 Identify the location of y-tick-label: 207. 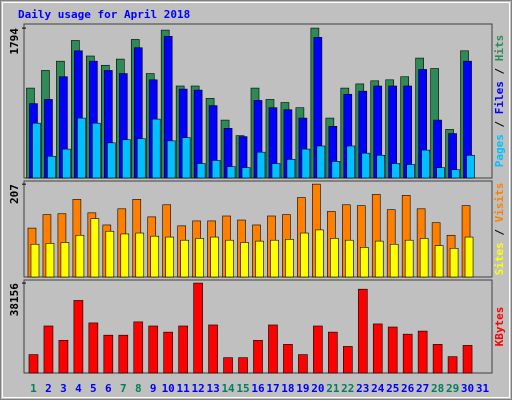
(14, 194).